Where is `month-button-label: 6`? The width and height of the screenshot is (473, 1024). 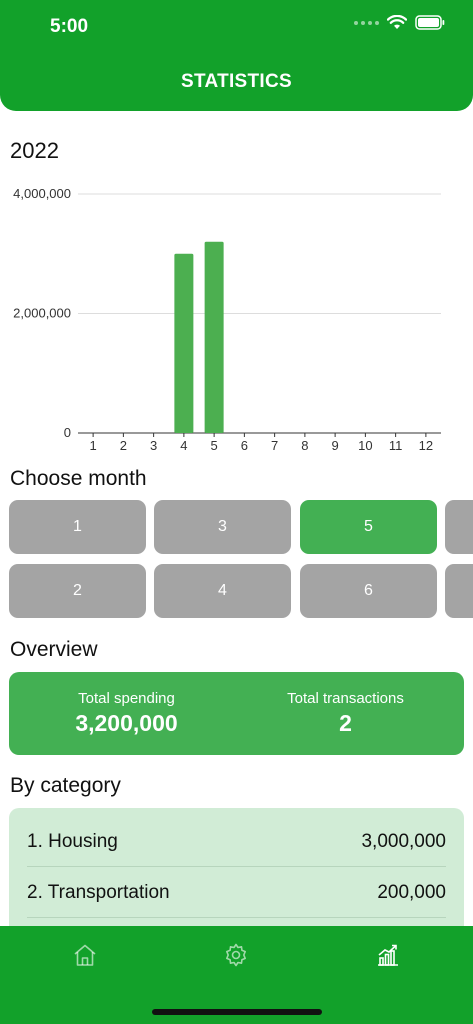 month-button-label: 6 is located at coordinates (368, 590).